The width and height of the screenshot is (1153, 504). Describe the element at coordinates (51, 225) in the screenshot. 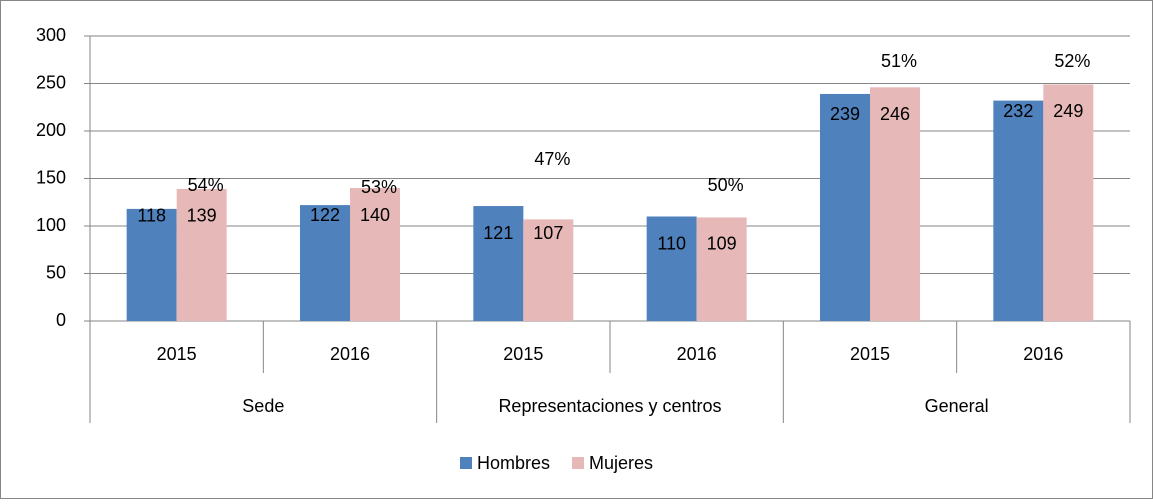

I see `y-tick-label: 100` at that location.